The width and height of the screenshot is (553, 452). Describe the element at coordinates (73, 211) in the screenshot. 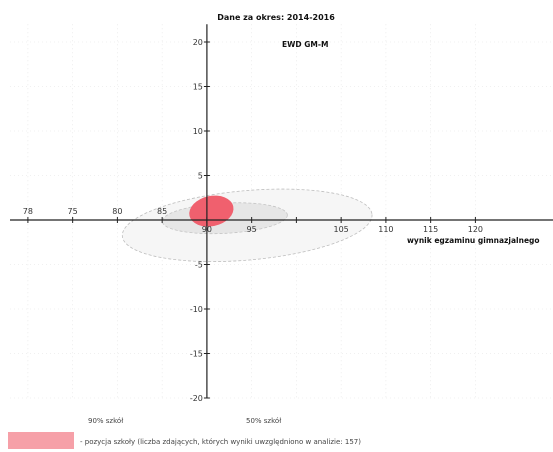

I see `x-tick-label-1: 75` at that location.